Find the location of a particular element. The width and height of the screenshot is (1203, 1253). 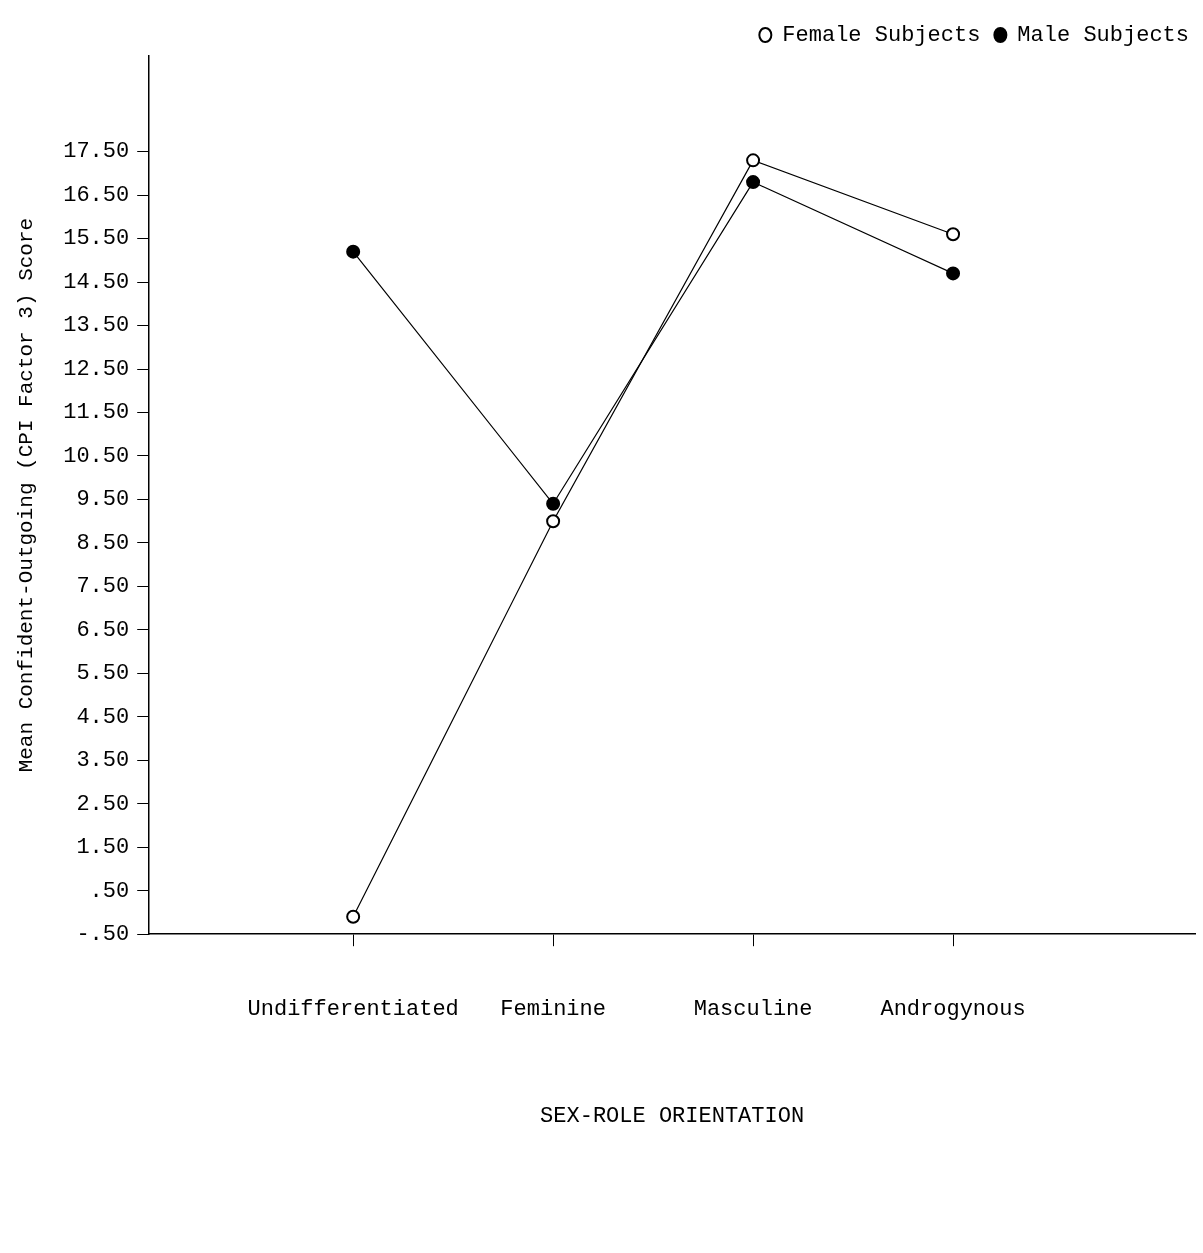

y-tick-label: 12.50 is located at coordinates (96, 369).